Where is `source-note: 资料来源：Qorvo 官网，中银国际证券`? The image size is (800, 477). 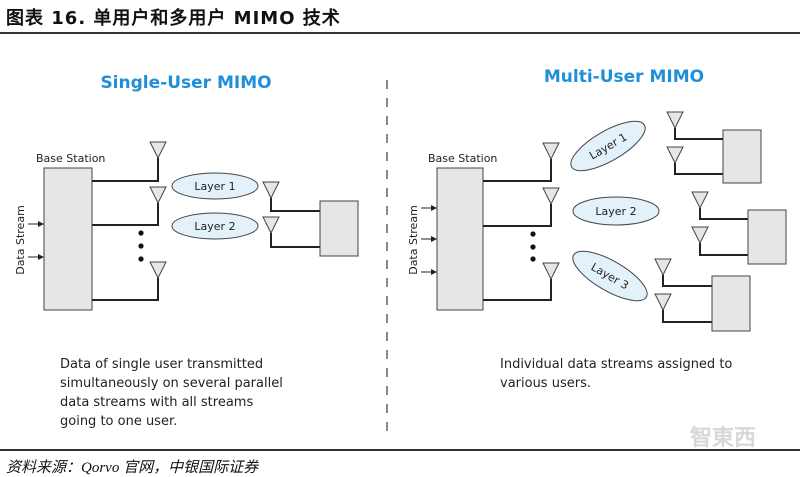
source-note: 资料来源：Qorvo 官网，中银国际证券 is located at coordinates (132, 468).